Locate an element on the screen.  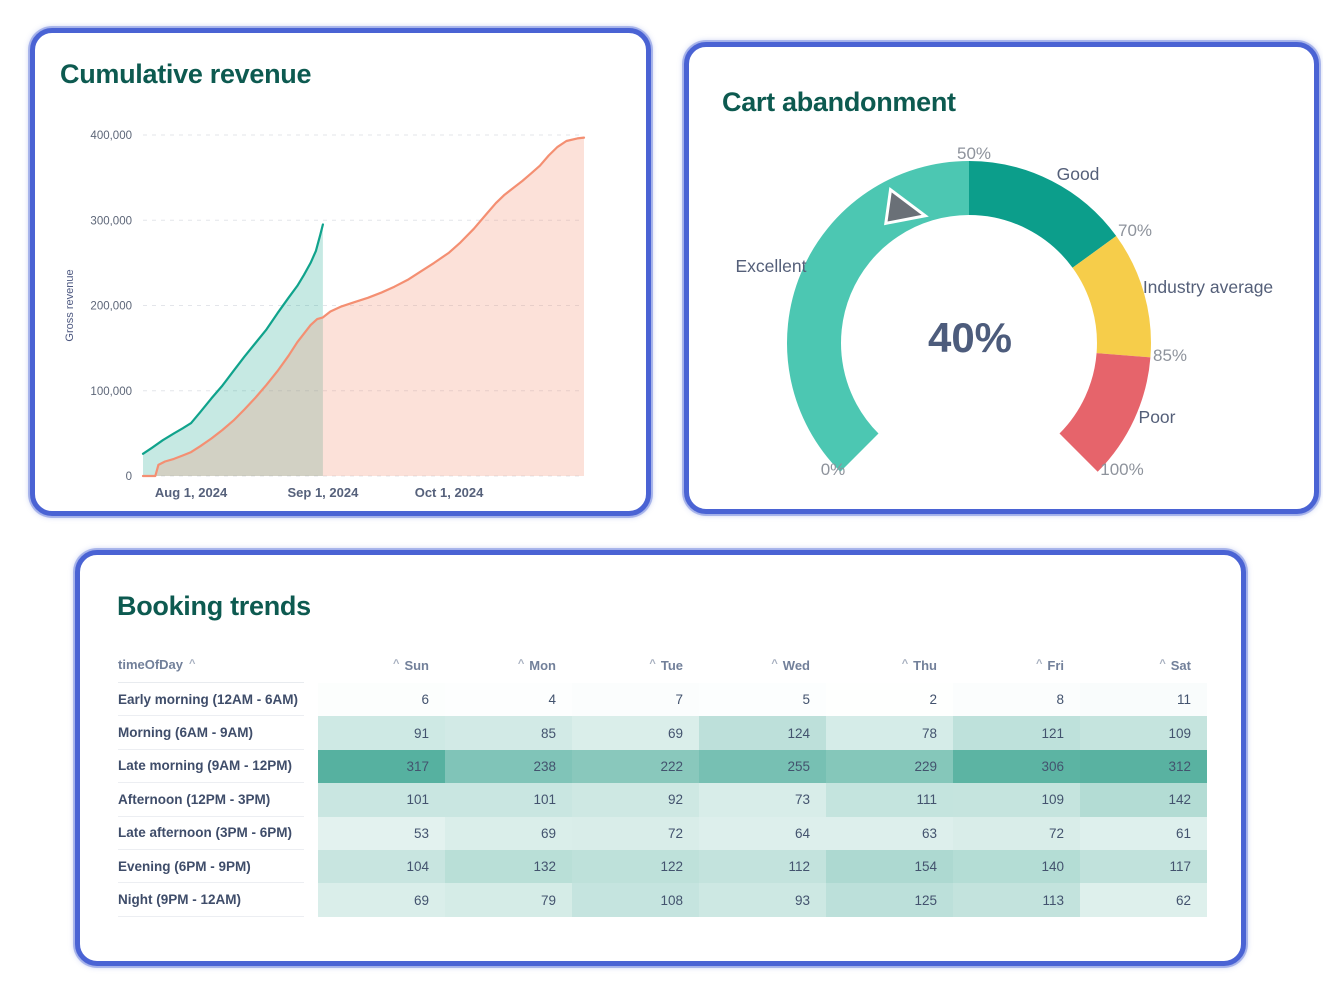
heatmap-cell-fri: 8 is located at coordinates (1016, 700).